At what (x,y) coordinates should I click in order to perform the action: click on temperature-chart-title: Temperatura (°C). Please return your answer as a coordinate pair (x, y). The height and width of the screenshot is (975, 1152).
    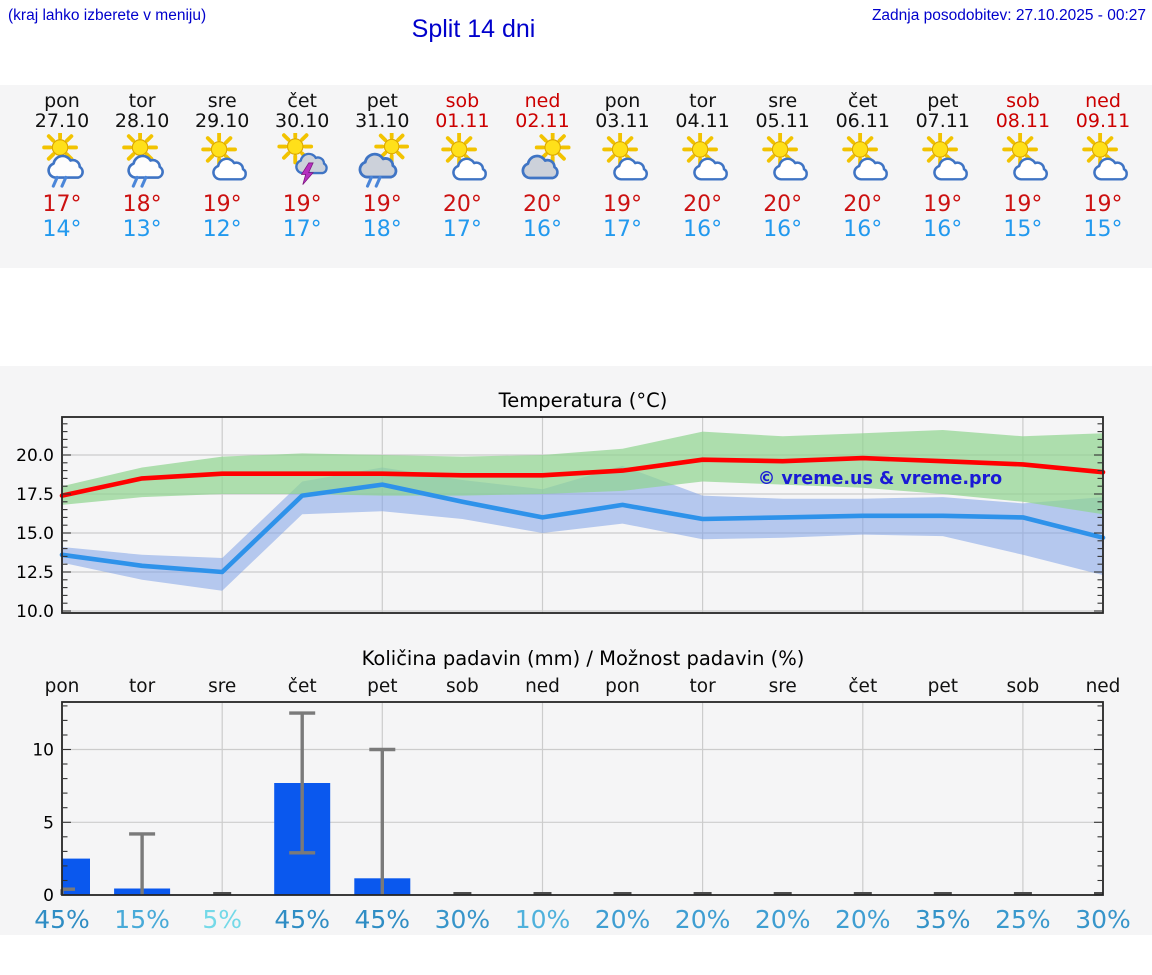
    Looking at the image, I should click on (583, 400).